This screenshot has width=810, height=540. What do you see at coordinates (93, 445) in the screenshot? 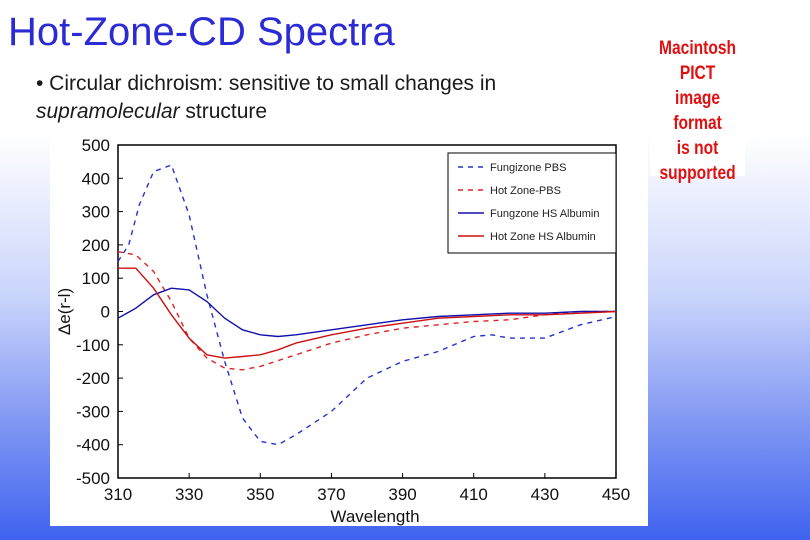
I see `y-tick-label: -400` at bounding box center [93, 445].